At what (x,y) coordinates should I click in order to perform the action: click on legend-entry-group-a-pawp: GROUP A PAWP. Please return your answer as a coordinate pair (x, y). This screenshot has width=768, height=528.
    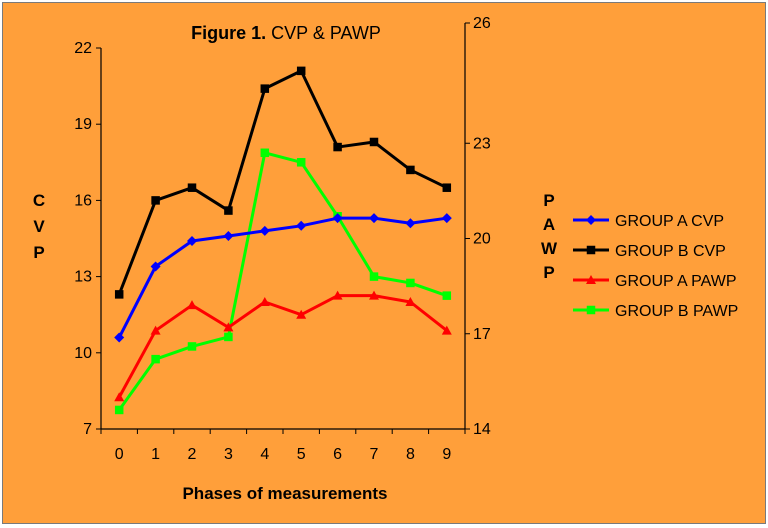
    Looking at the image, I should click on (655, 281).